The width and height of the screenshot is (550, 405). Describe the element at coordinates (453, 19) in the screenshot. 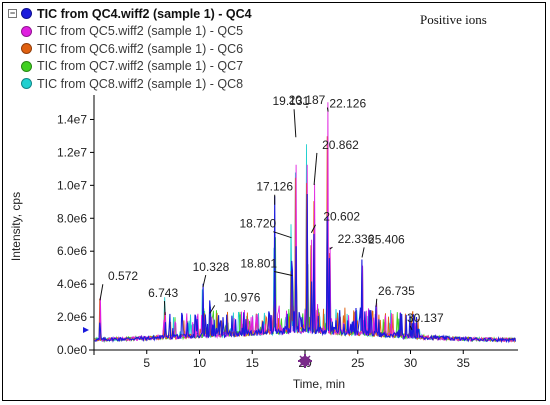

I see `positive-ions-annotation: Positive ions` at that location.